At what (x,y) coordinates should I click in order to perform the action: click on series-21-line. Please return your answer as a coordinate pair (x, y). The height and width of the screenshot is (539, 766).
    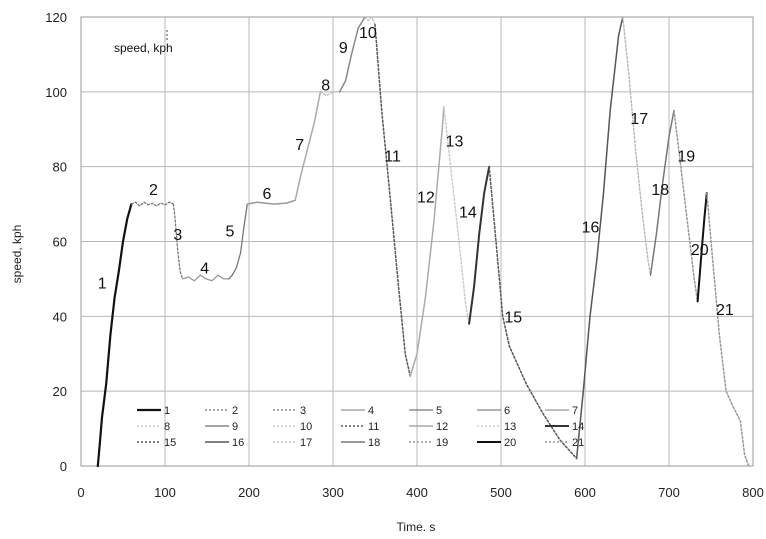
    Looking at the image, I should click on (728, 329).